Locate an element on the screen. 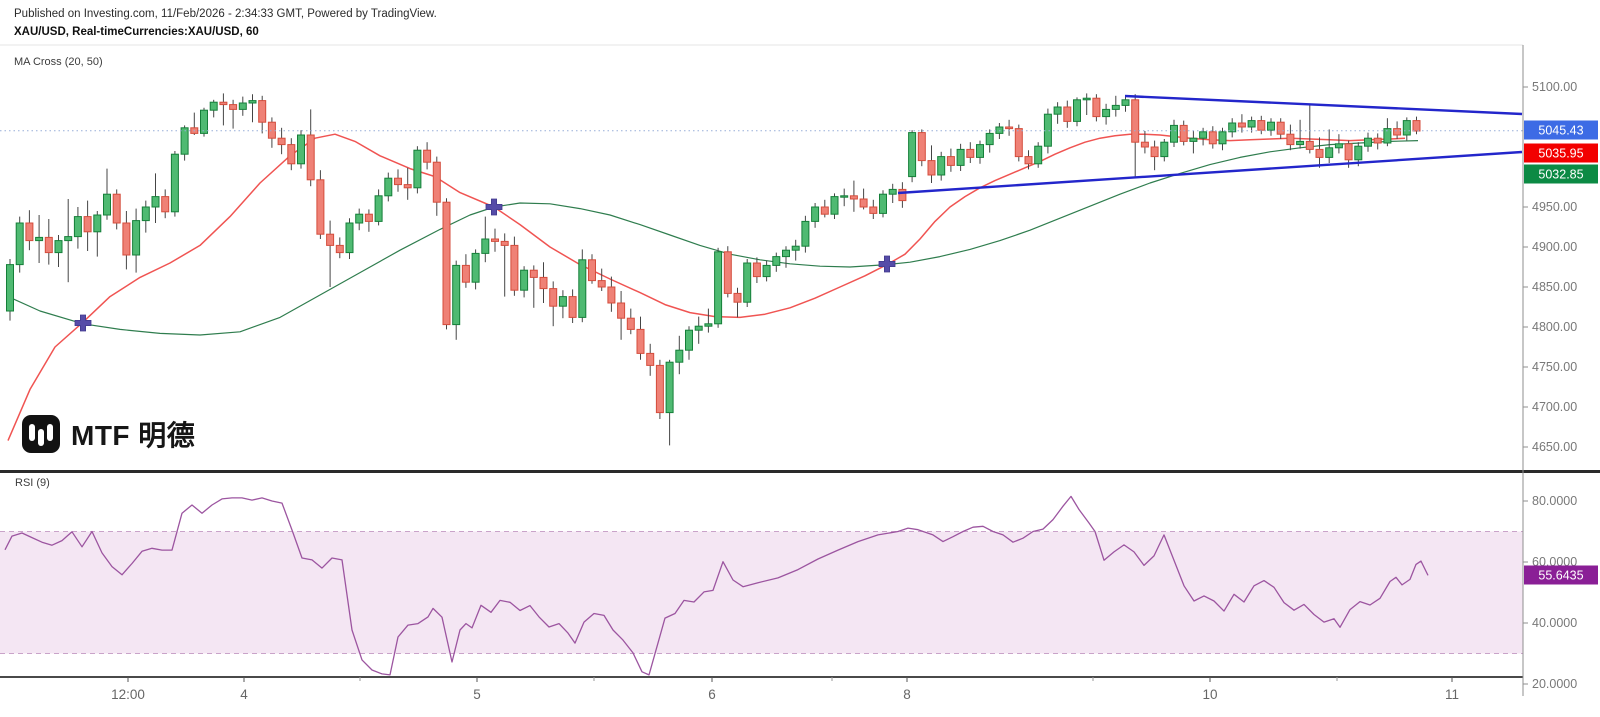 This screenshot has height=717, width=1600. time-axis-label: 11 is located at coordinates (1452, 694).